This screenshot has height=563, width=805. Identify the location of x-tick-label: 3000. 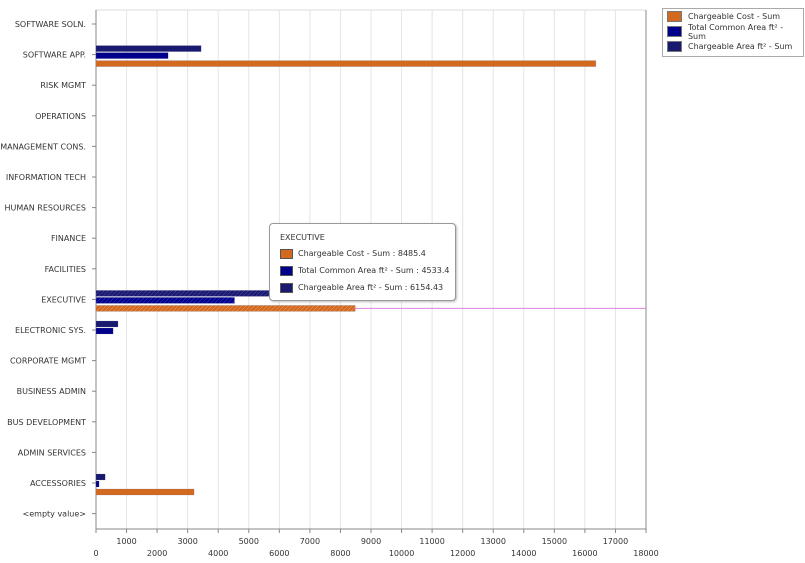
(187, 541).